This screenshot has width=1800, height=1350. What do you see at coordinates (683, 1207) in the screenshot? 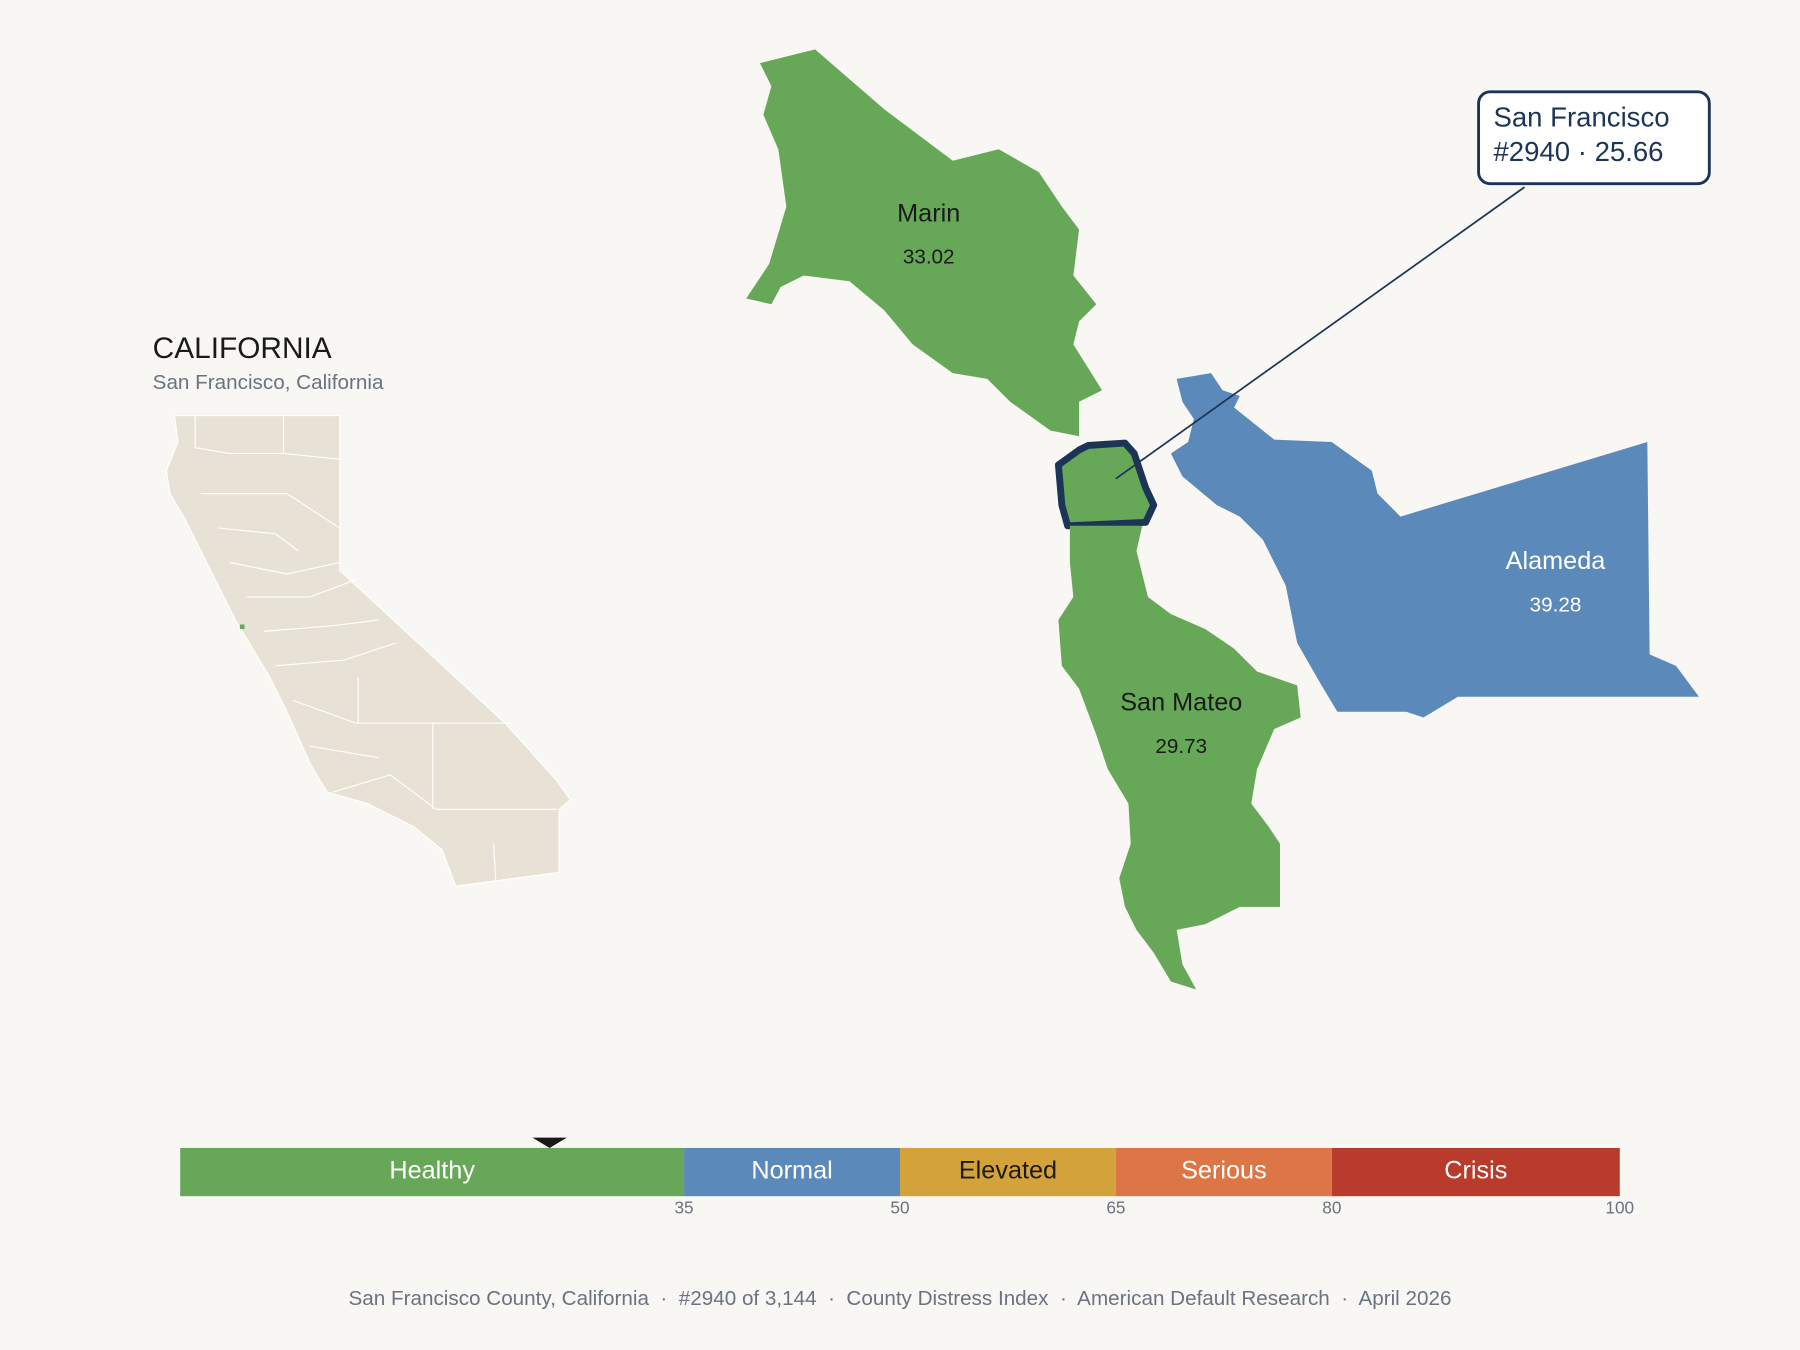
I see `scale-tick-label: 35` at bounding box center [683, 1207].